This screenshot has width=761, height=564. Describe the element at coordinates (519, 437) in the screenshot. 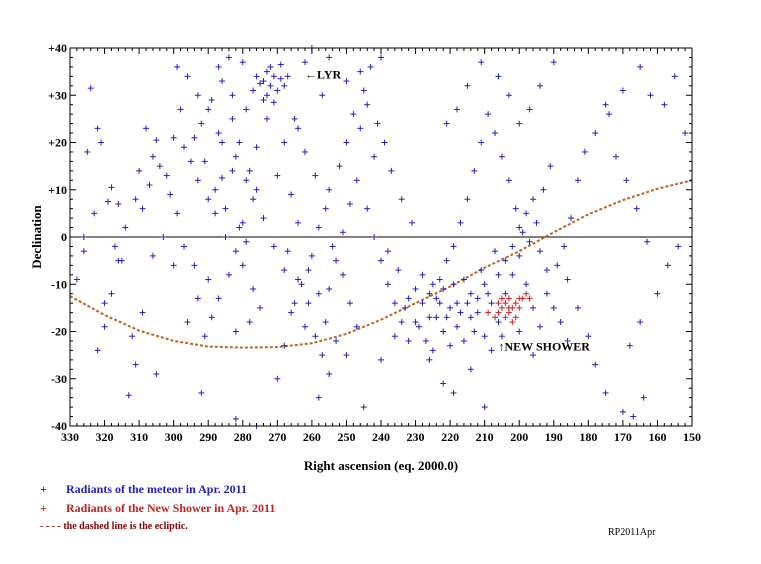

I see `x-tick-label: 200` at that location.